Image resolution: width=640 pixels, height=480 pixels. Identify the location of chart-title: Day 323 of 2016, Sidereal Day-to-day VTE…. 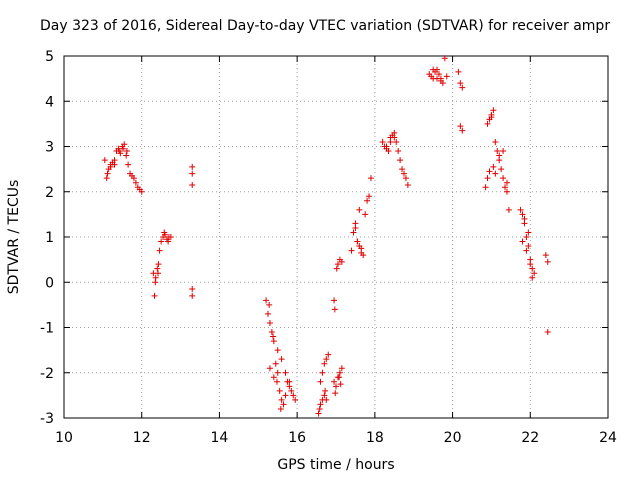
(325, 26).